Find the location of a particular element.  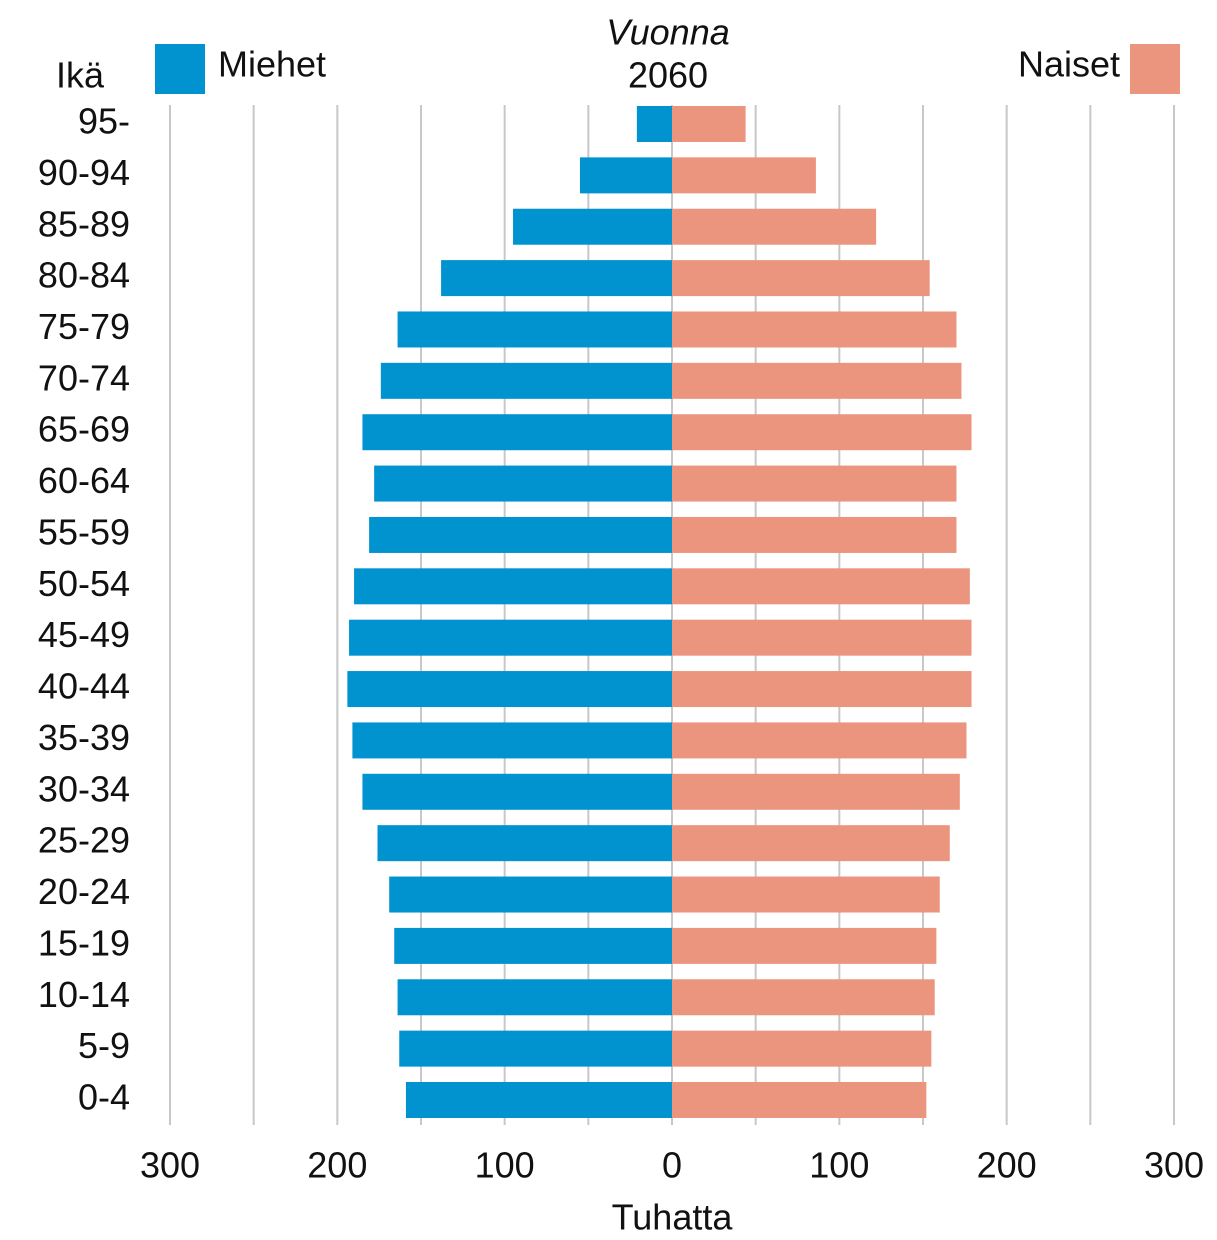

y-tick-label: 0-4 is located at coordinates (104, 1097).